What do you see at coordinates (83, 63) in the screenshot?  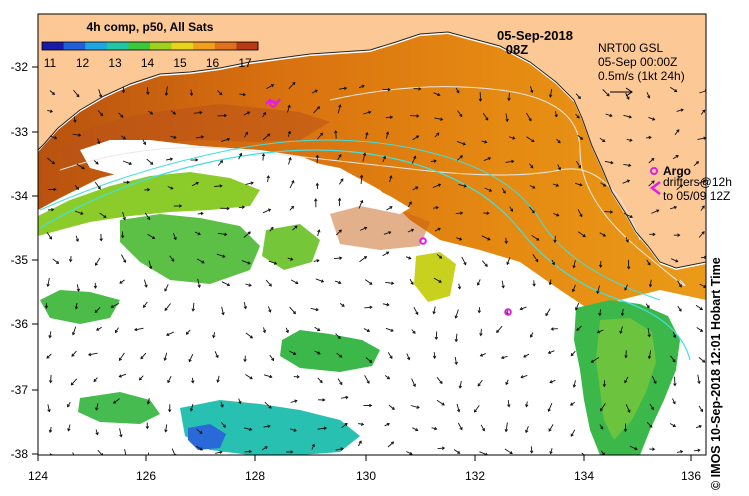 I see `colorbar-tick-label: 12` at bounding box center [83, 63].